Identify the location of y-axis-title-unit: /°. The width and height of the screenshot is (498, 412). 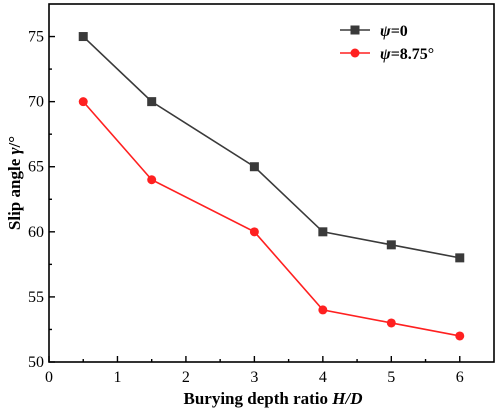
(14, 142).